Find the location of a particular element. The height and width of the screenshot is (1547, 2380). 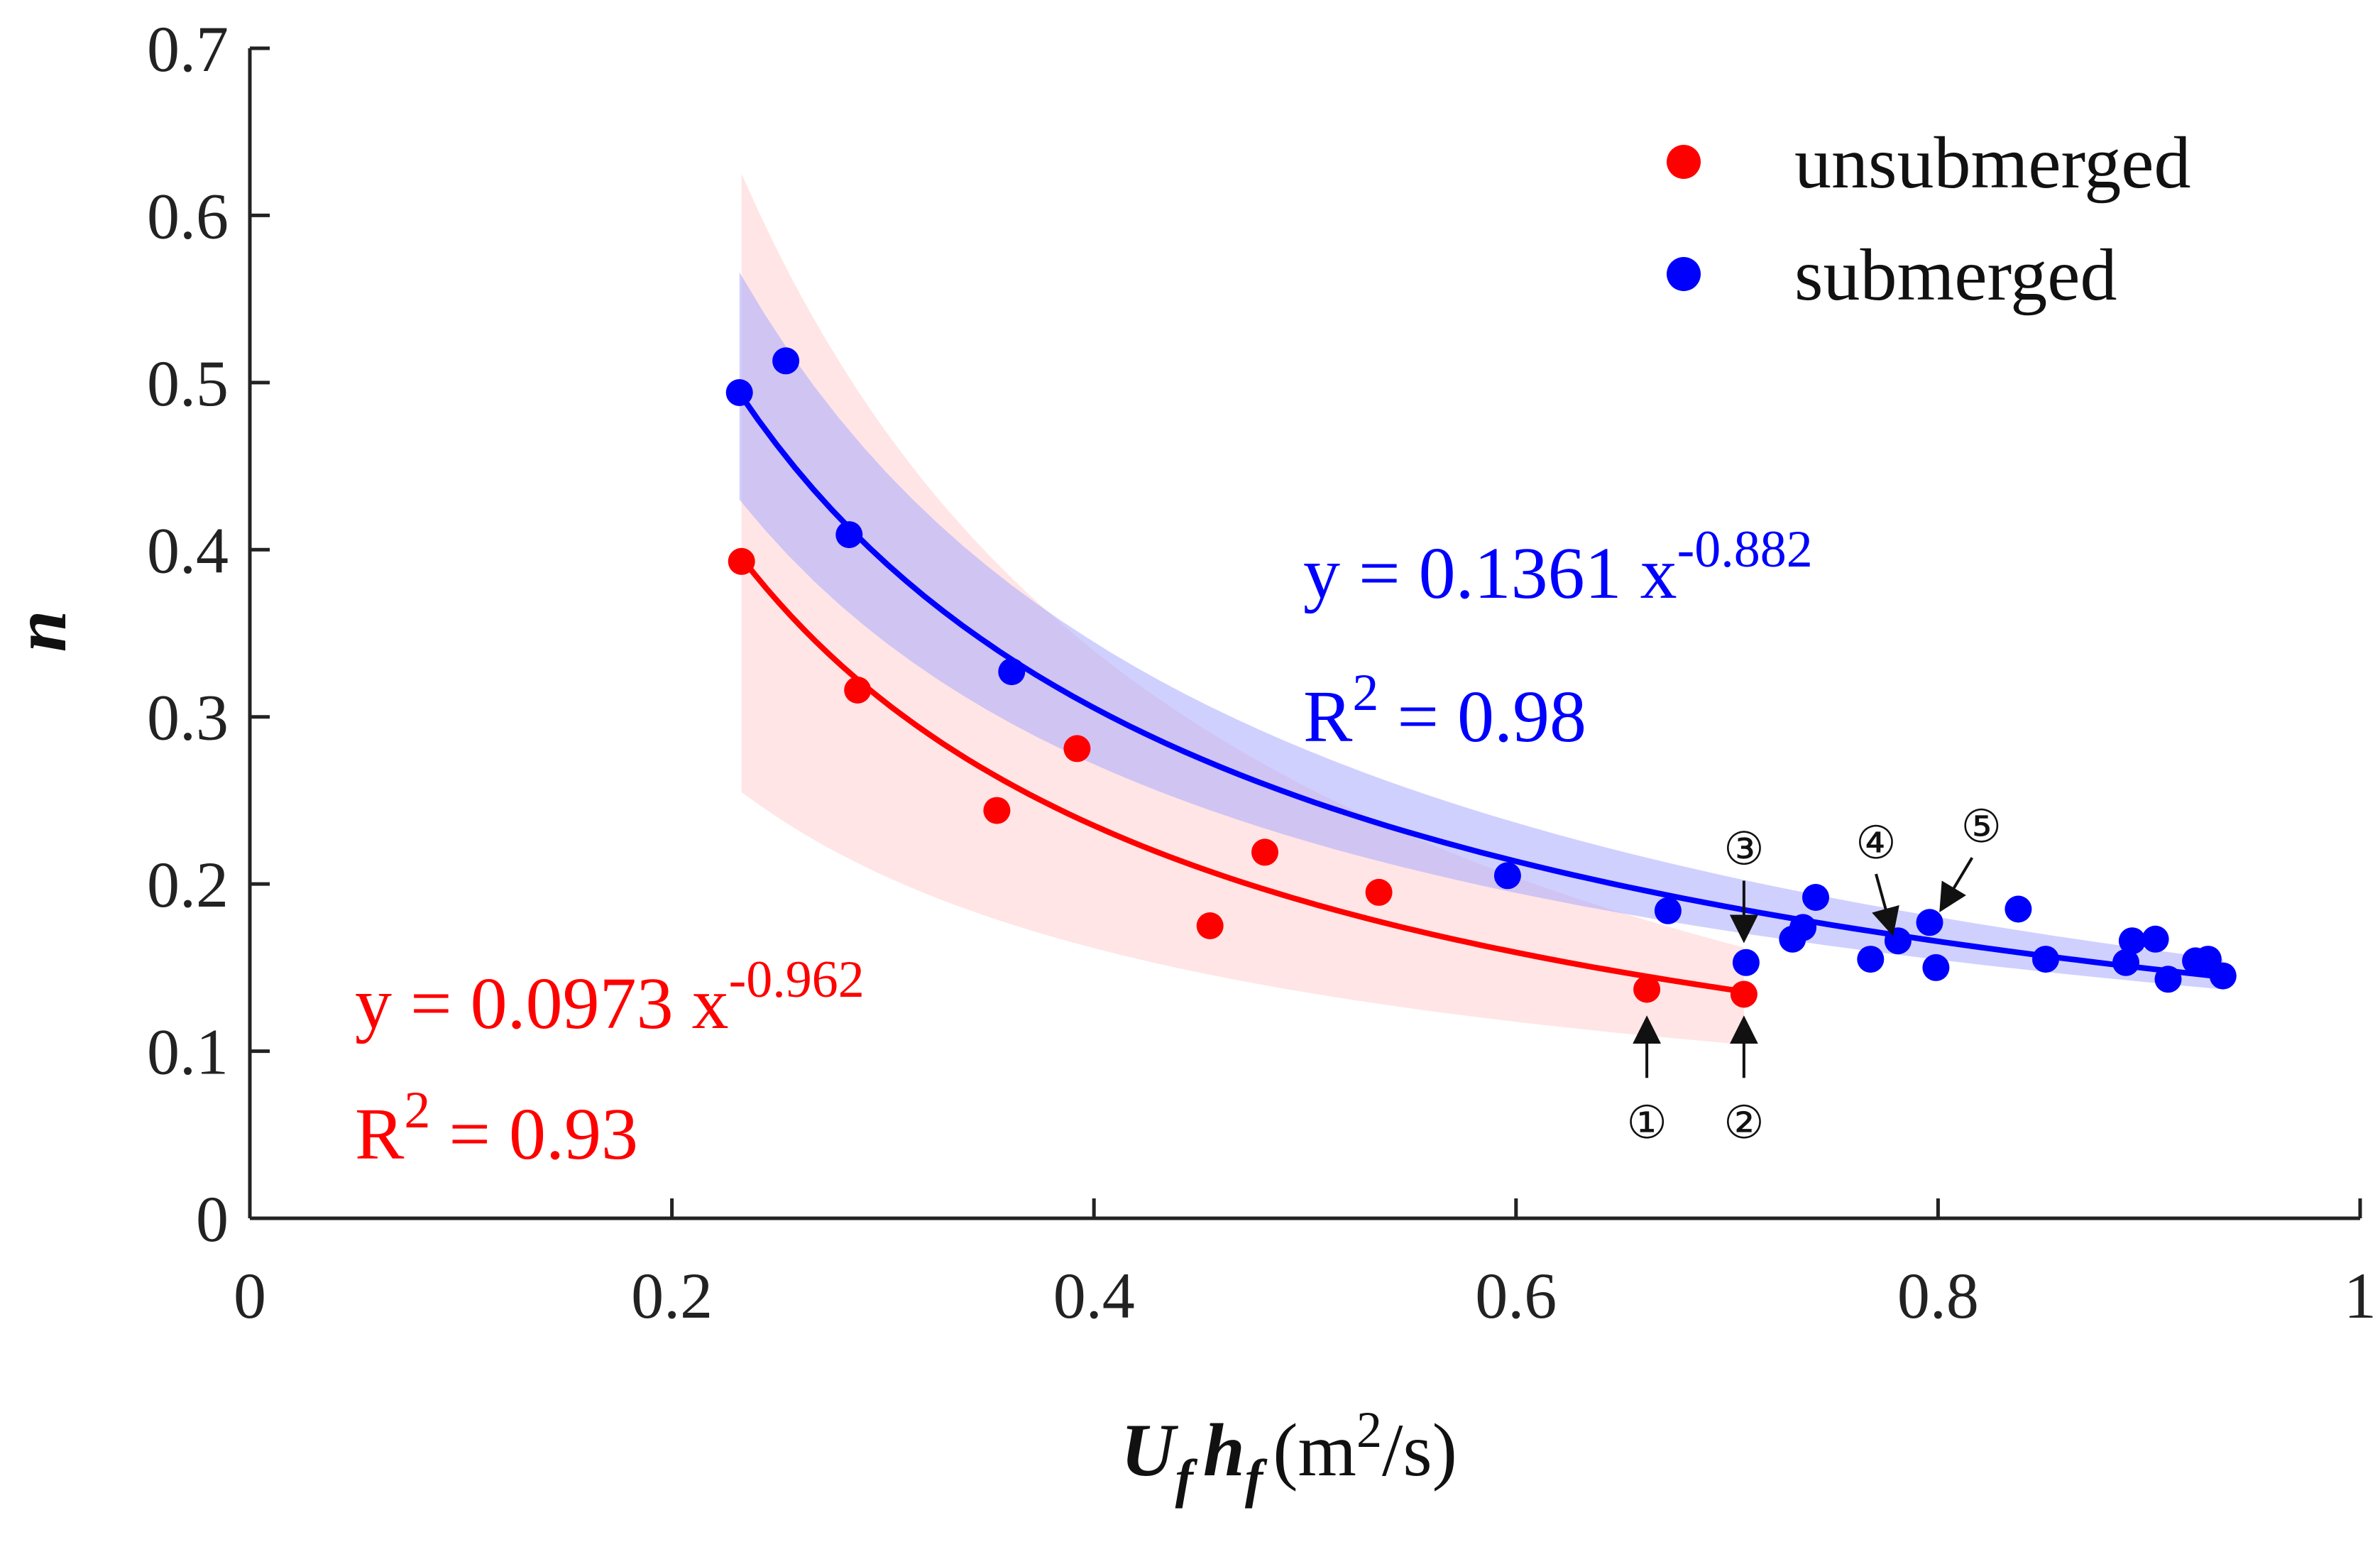

x-tick-label: 0.4 is located at coordinates (1094, 1295).